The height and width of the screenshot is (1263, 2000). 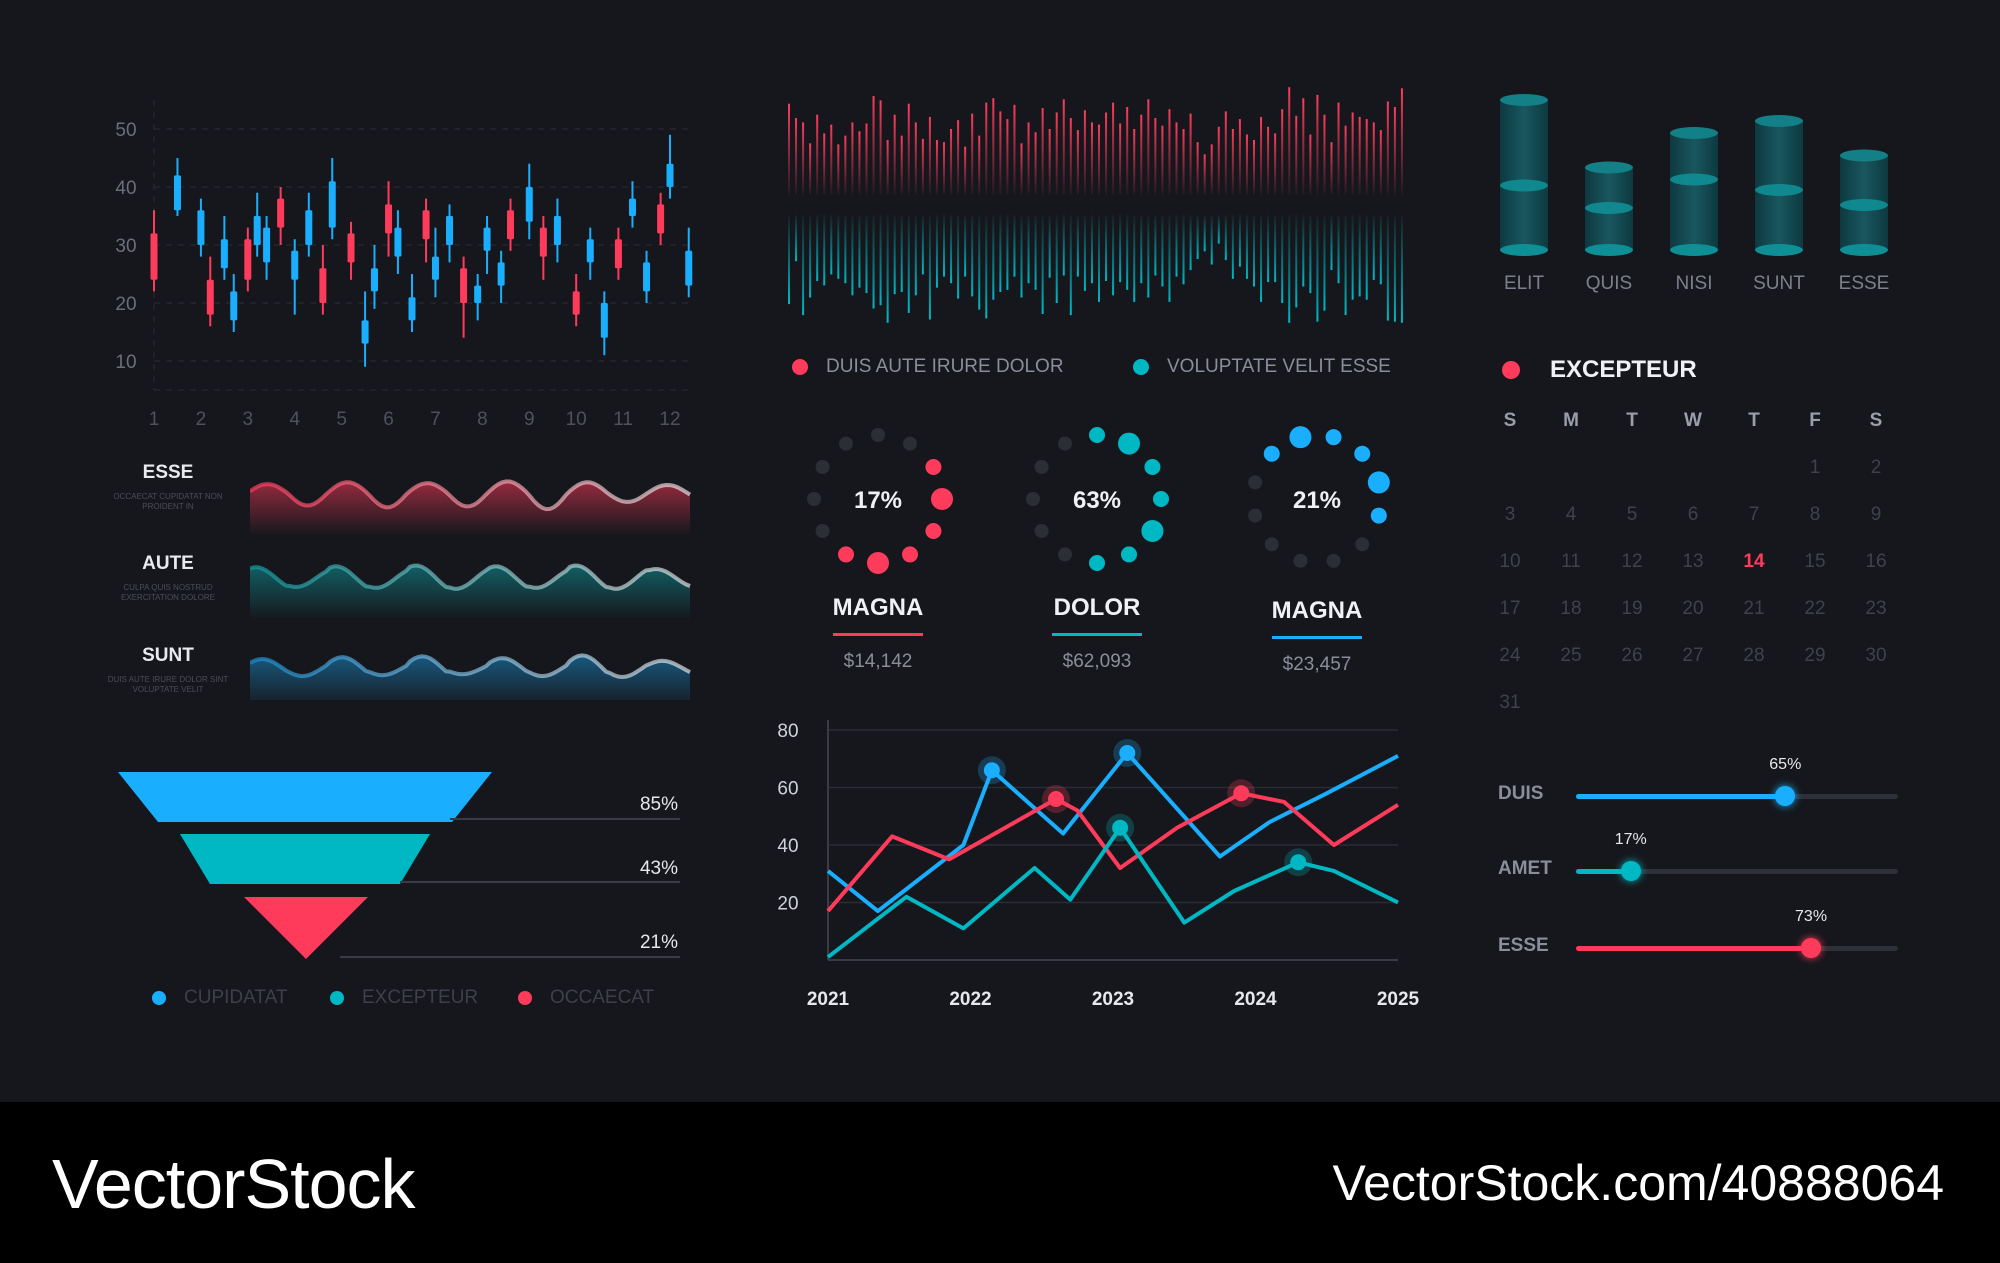 I want to click on calendar-day: 28, so click(x=1754, y=655).